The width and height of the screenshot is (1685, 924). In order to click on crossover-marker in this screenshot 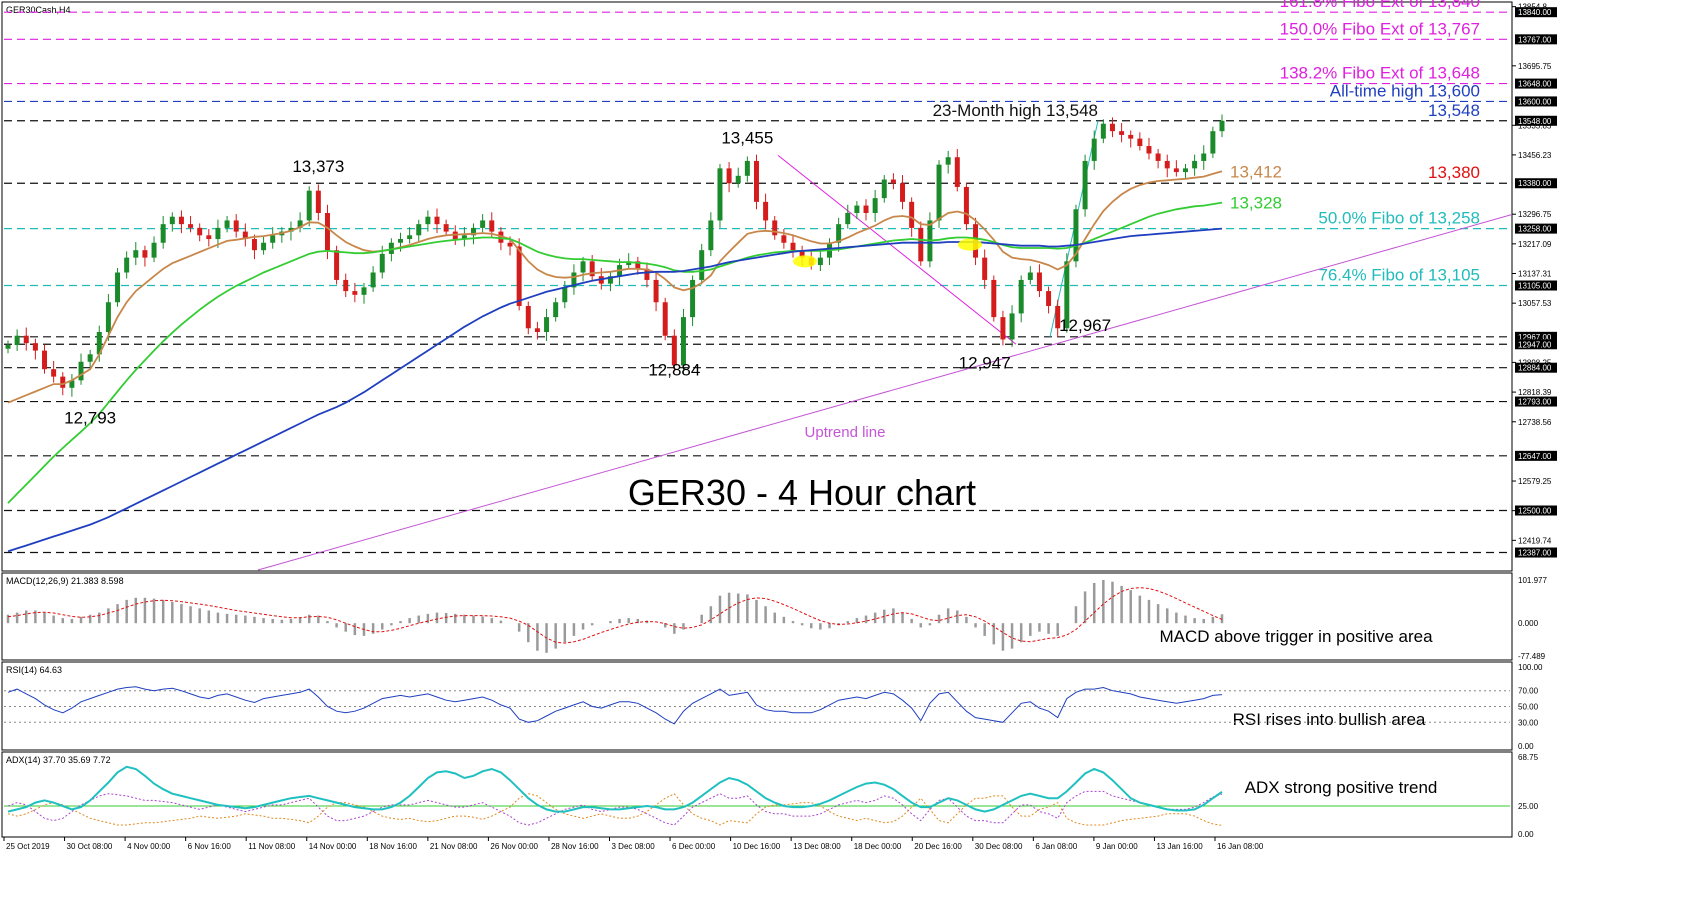, I will do `click(805, 261)`.